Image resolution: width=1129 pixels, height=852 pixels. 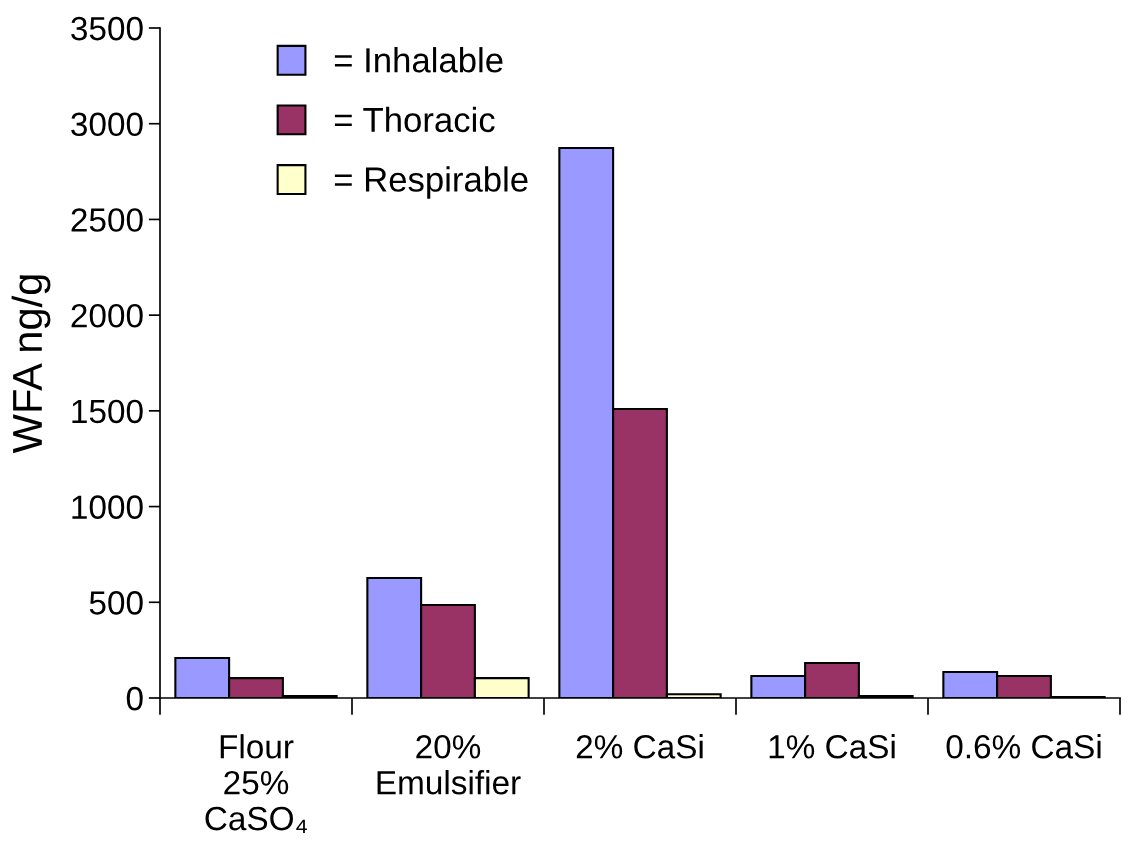 What do you see at coordinates (1023, 746) in the screenshot?
I see `x-tick-label: 0.6% CaSi` at bounding box center [1023, 746].